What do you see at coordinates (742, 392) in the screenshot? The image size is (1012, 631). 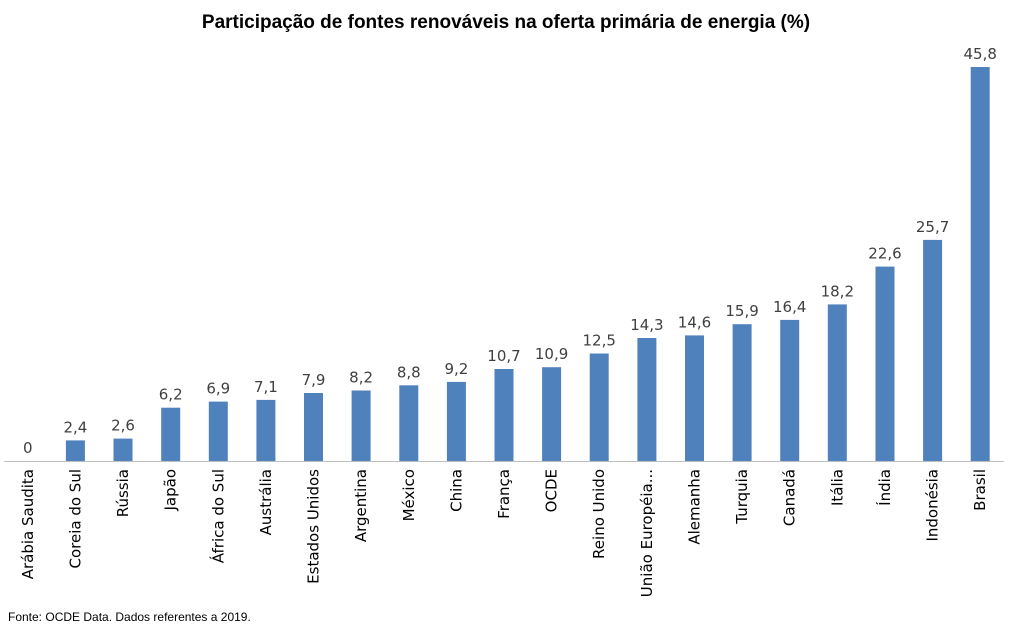 I see `bar-turquia` at bounding box center [742, 392].